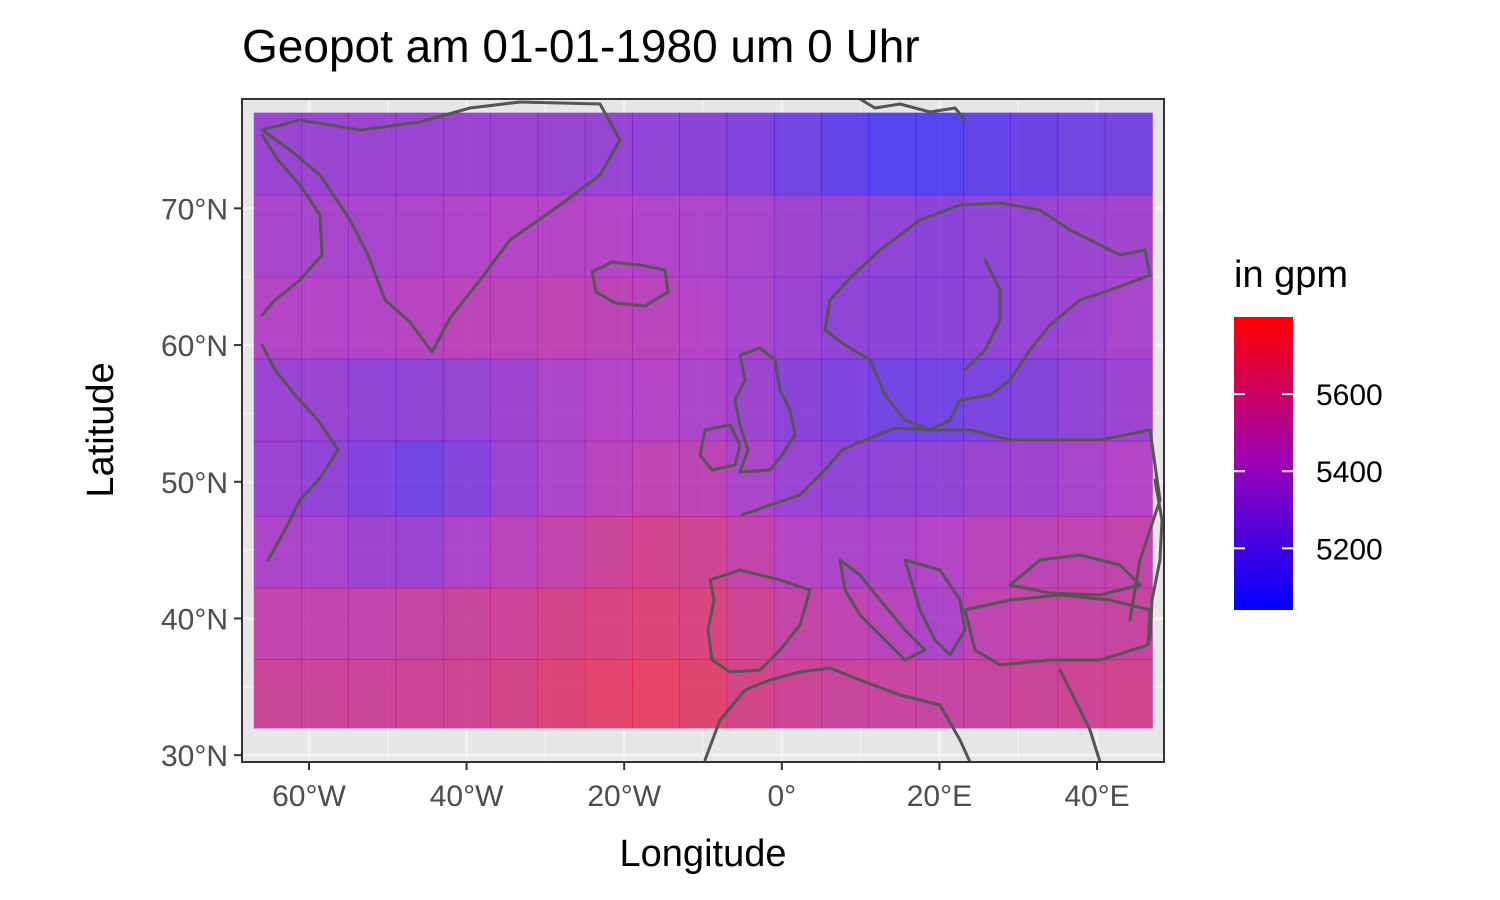 The width and height of the screenshot is (1500, 900). What do you see at coordinates (1096, 796) in the screenshot?
I see `x-tick-label: 40°E` at bounding box center [1096, 796].